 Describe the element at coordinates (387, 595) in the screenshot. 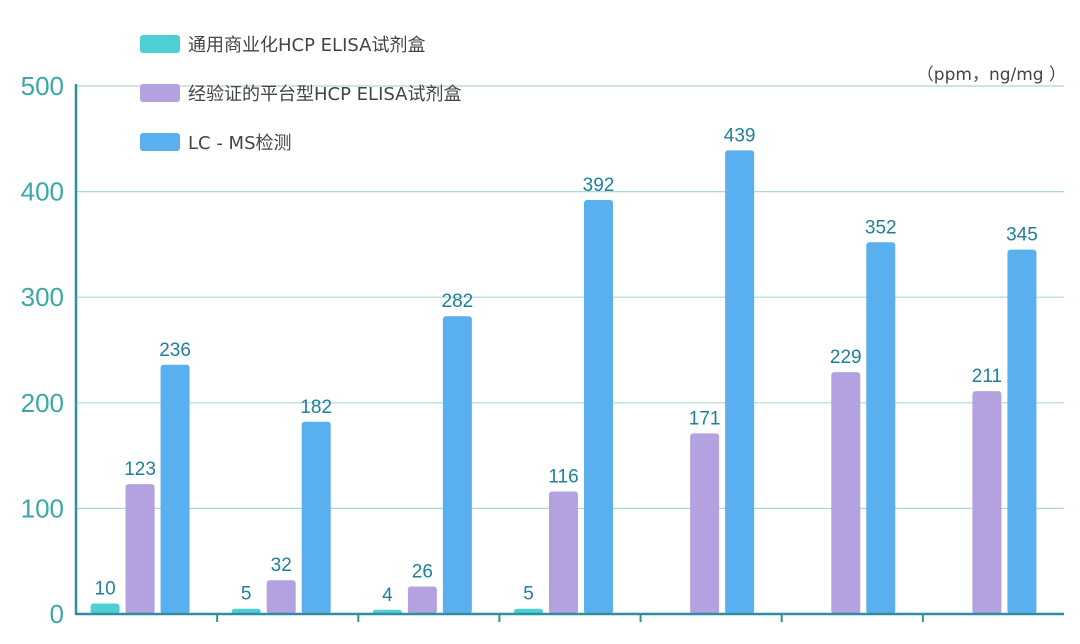

I see `data-label: 4` at that location.